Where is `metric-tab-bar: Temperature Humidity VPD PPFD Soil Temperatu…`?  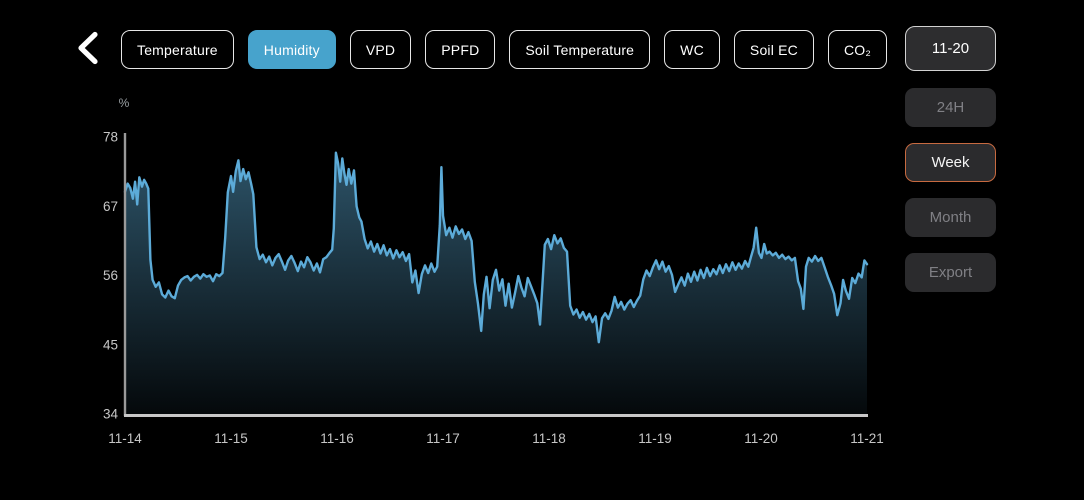 metric-tab-bar: Temperature Humidity VPD PPFD Soil Temperatu… is located at coordinates (504, 49).